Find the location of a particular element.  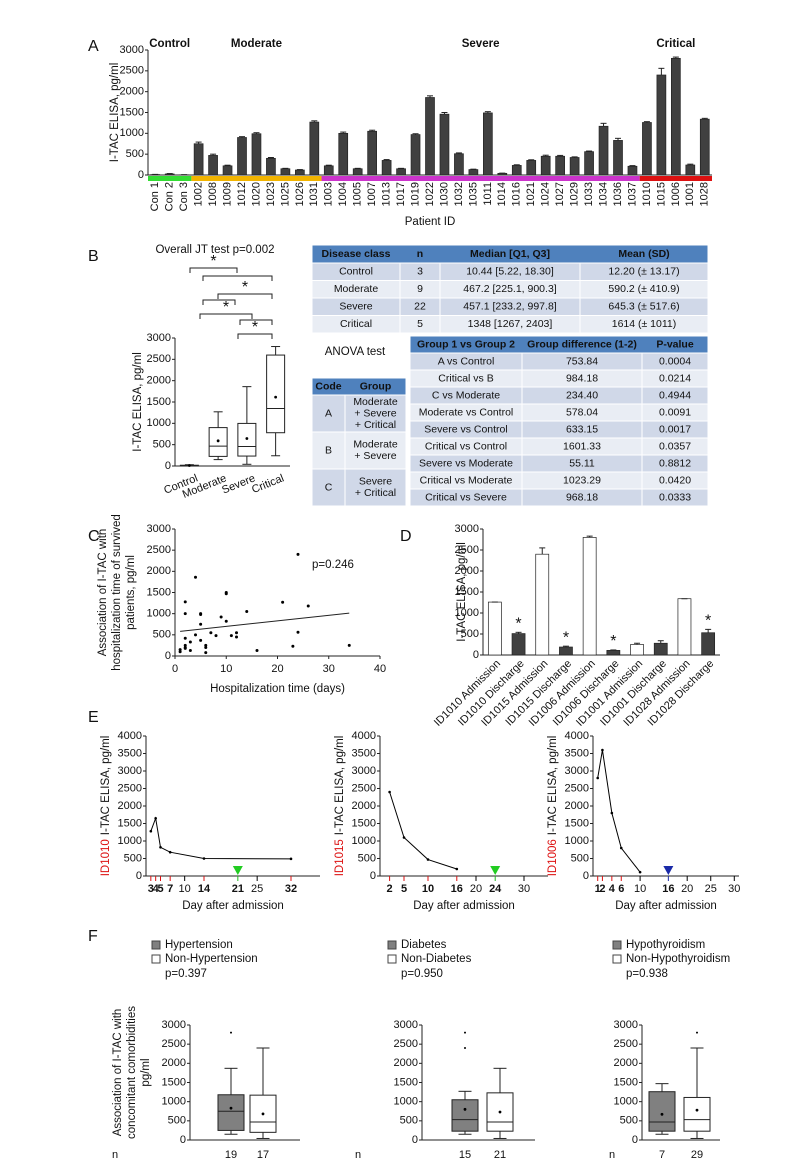

legend-label: Diabetes is located at coordinates (424, 945).